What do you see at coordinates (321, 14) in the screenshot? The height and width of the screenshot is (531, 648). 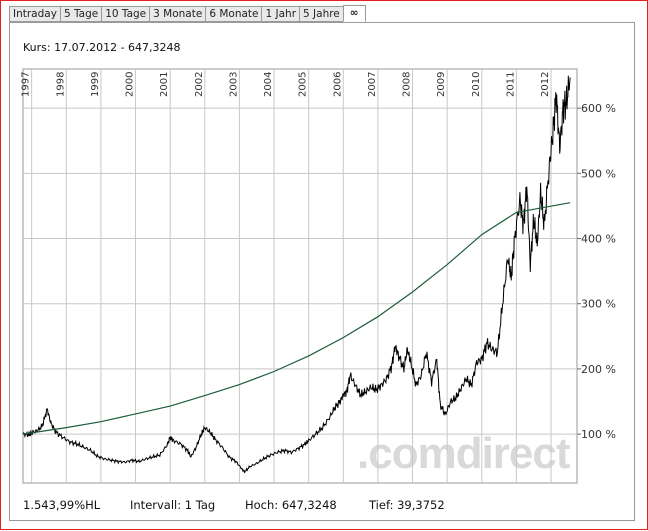 I see `tab-5-jahre: 5 Jahre` at bounding box center [321, 14].